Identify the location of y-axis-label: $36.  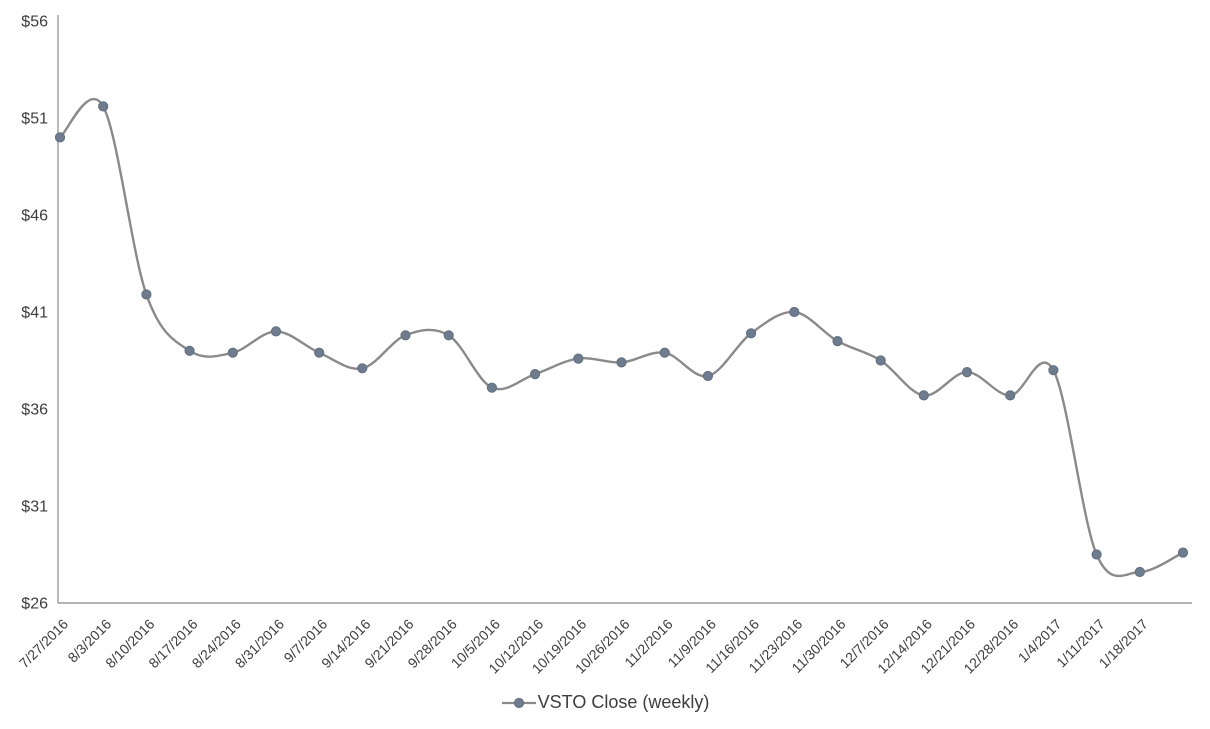
(34, 410).